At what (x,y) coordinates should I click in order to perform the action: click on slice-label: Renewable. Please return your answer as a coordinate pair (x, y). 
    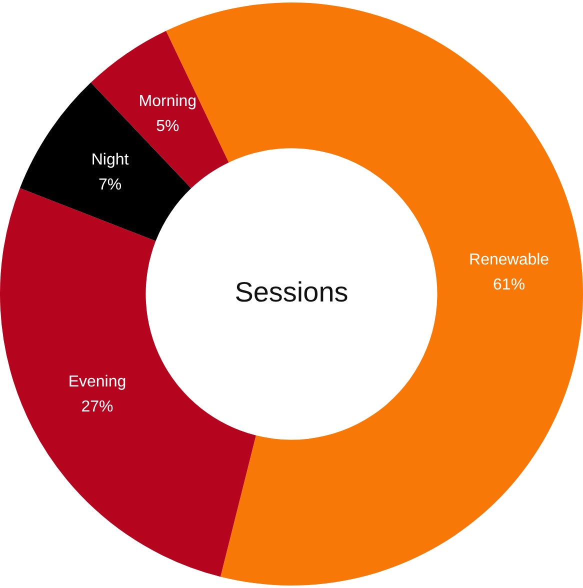
    Looking at the image, I should click on (509, 260).